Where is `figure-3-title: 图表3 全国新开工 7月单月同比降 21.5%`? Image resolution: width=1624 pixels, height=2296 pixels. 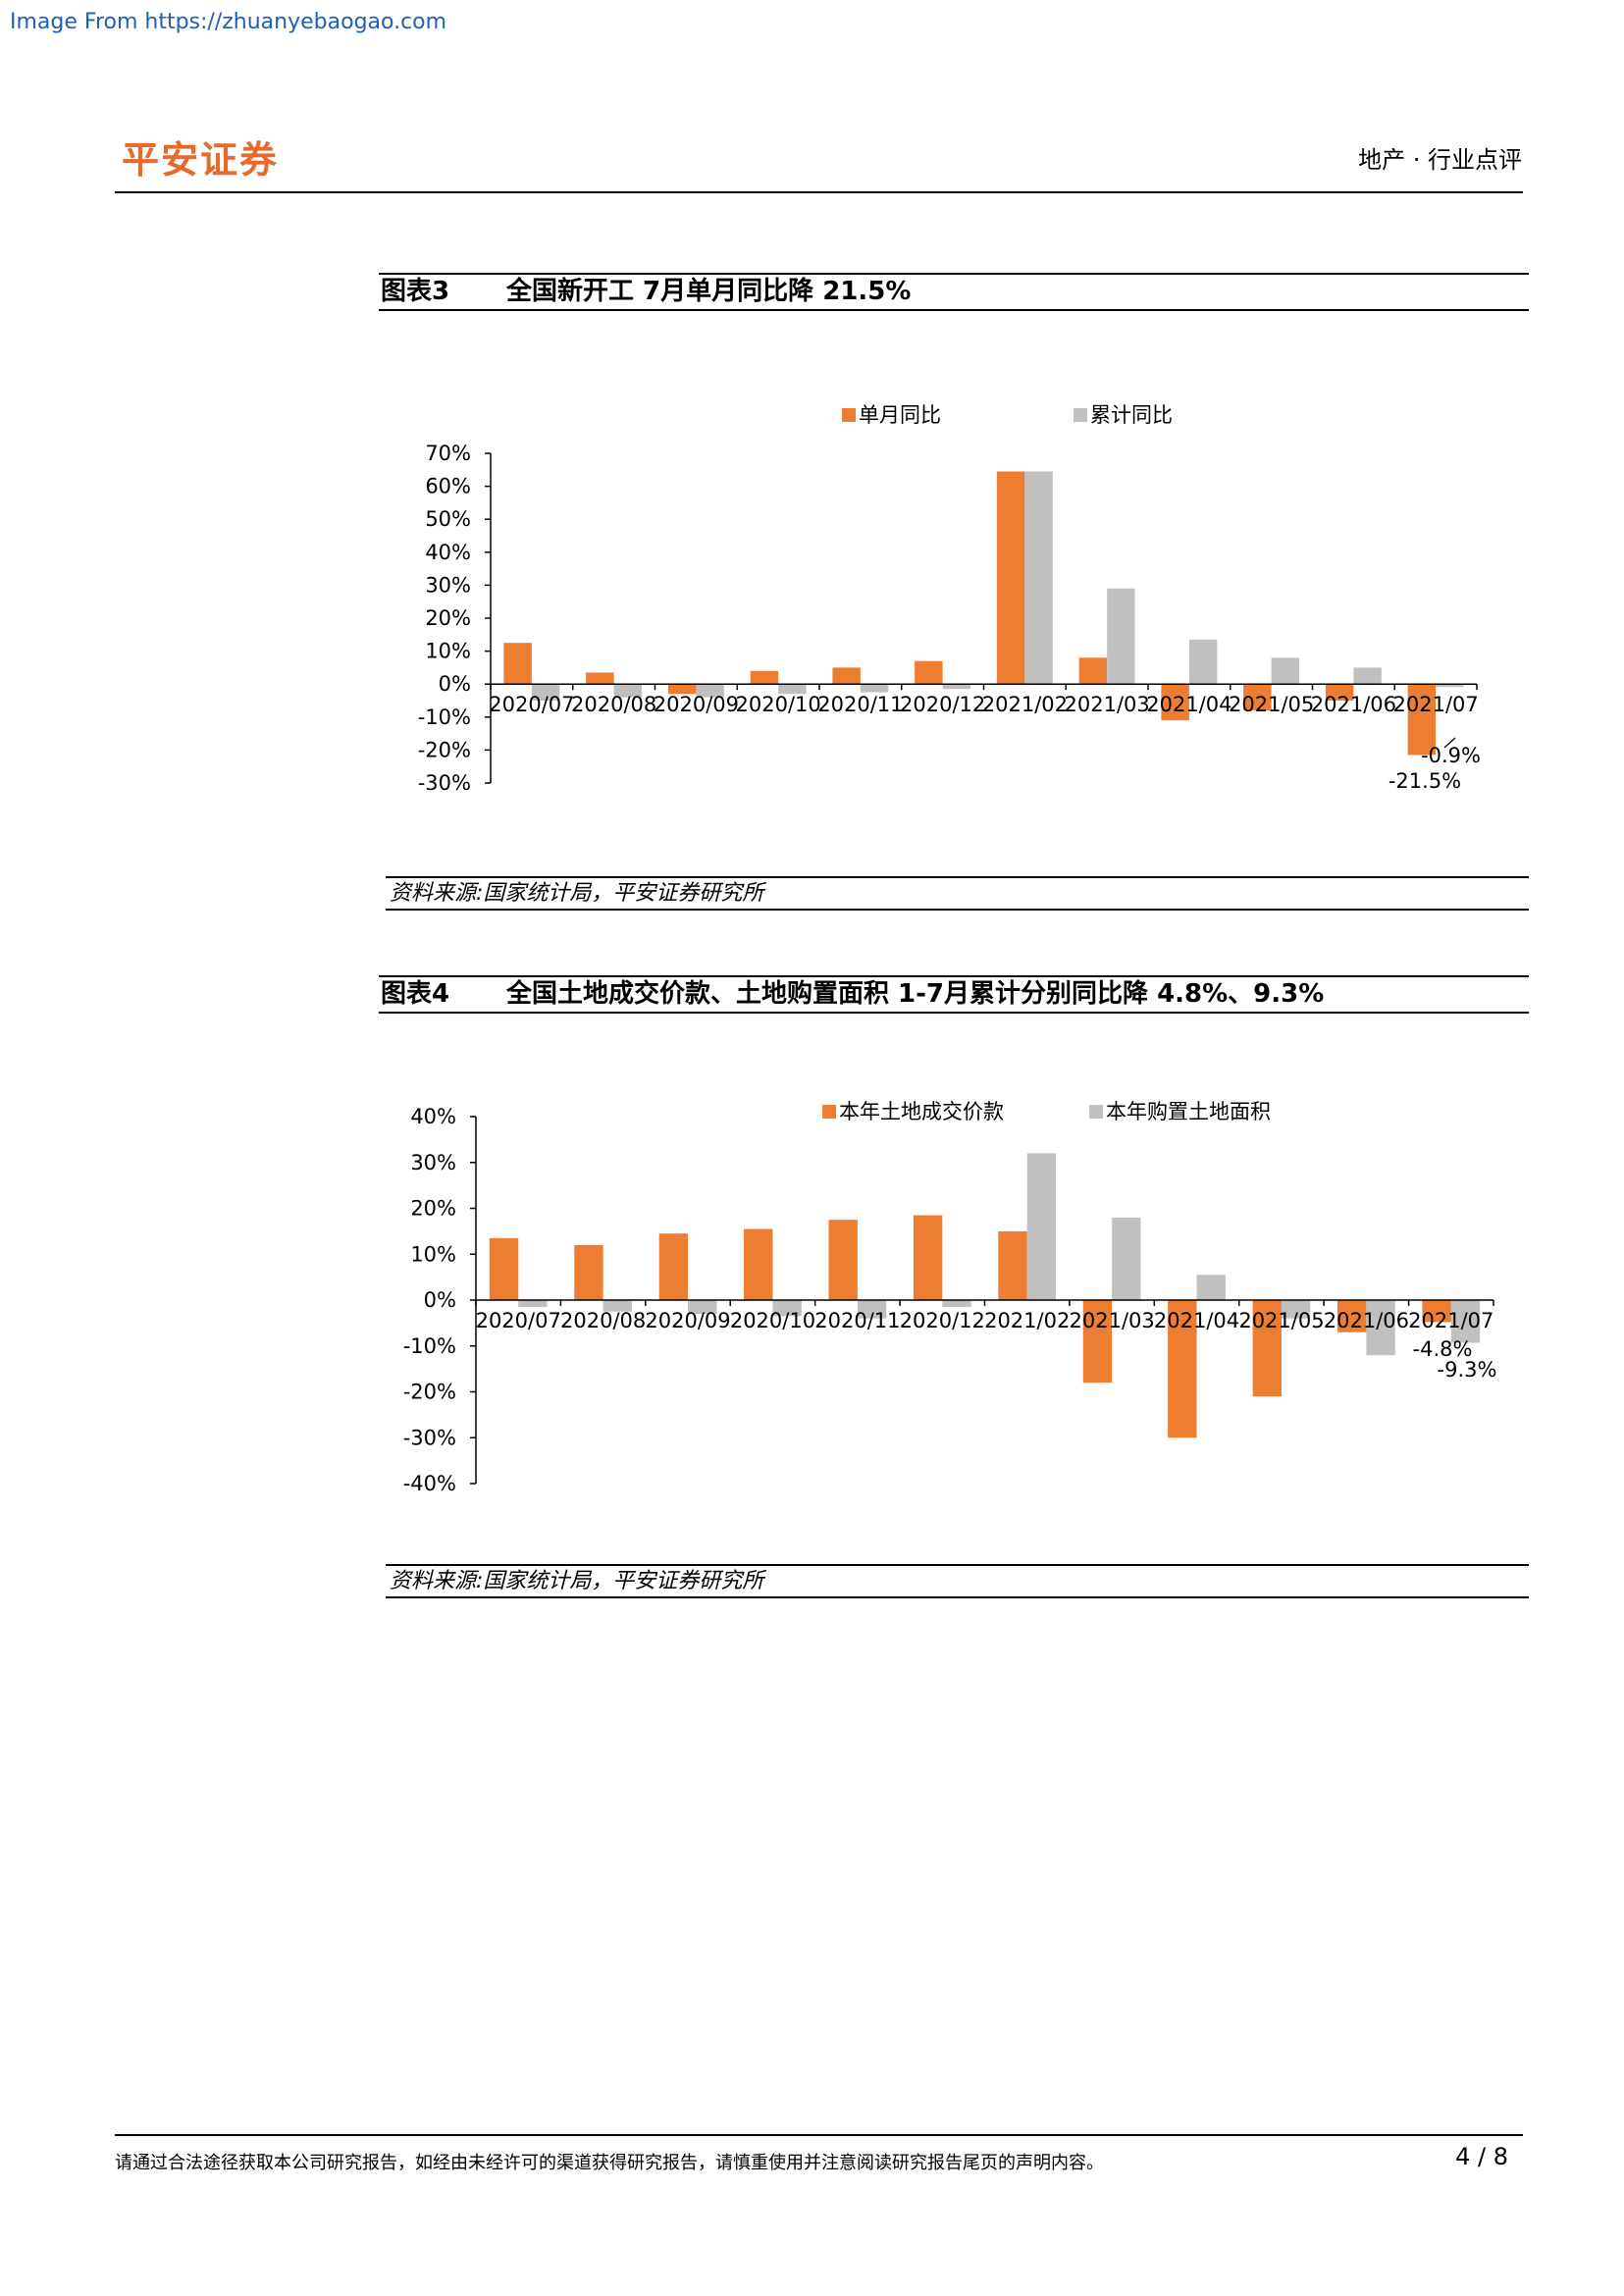
figure-3-title: 图表3 全国新开工 7月单月同比降 21.5% is located at coordinates (954, 292).